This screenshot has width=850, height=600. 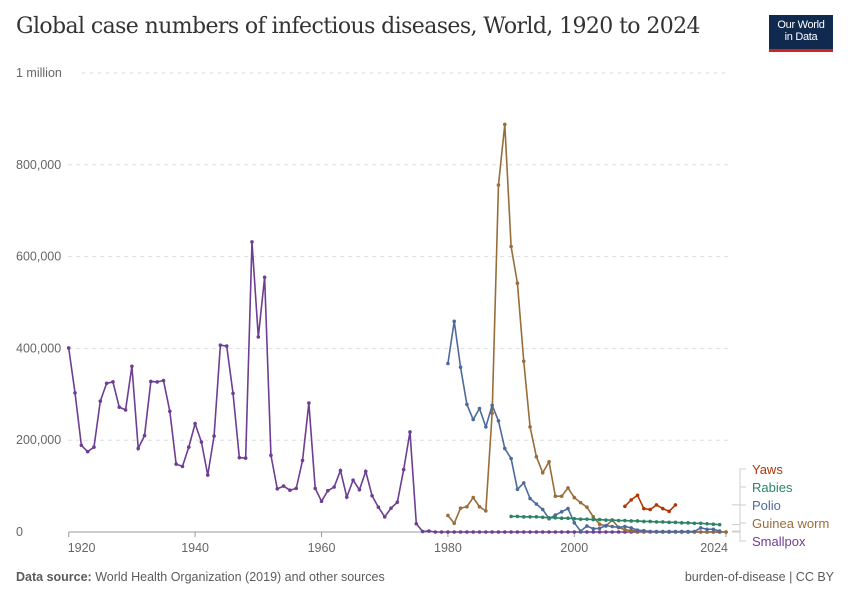 What do you see at coordinates (772, 487) in the screenshot?
I see `legend-label-rabies: Rabies` at bounding box center [772, 487].